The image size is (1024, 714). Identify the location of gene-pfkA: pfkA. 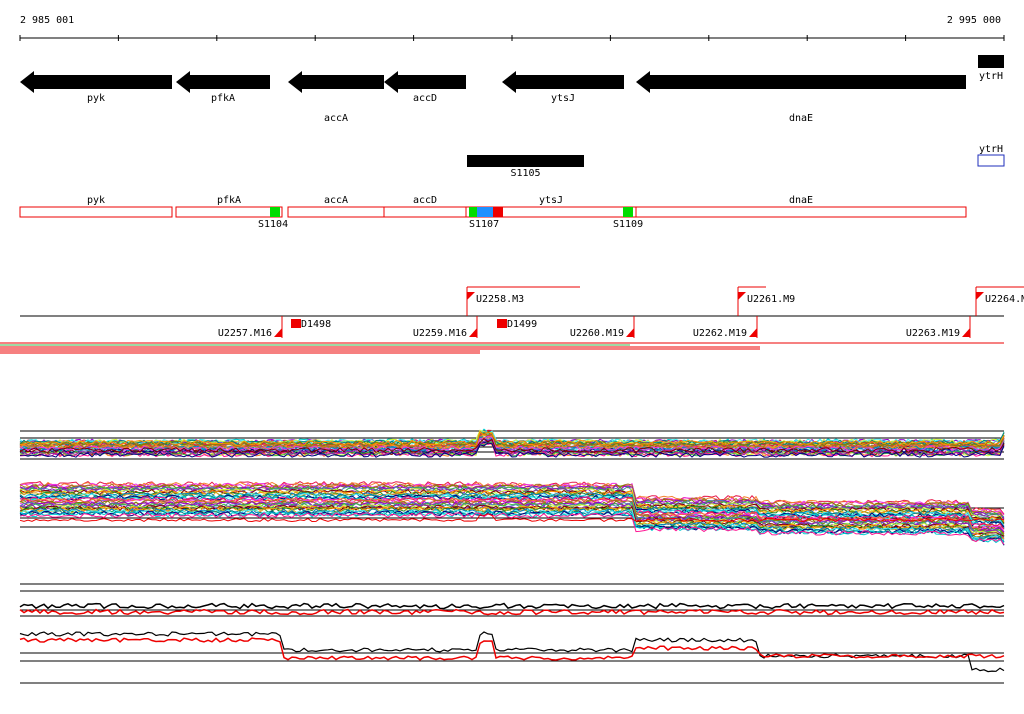
(223, 87).